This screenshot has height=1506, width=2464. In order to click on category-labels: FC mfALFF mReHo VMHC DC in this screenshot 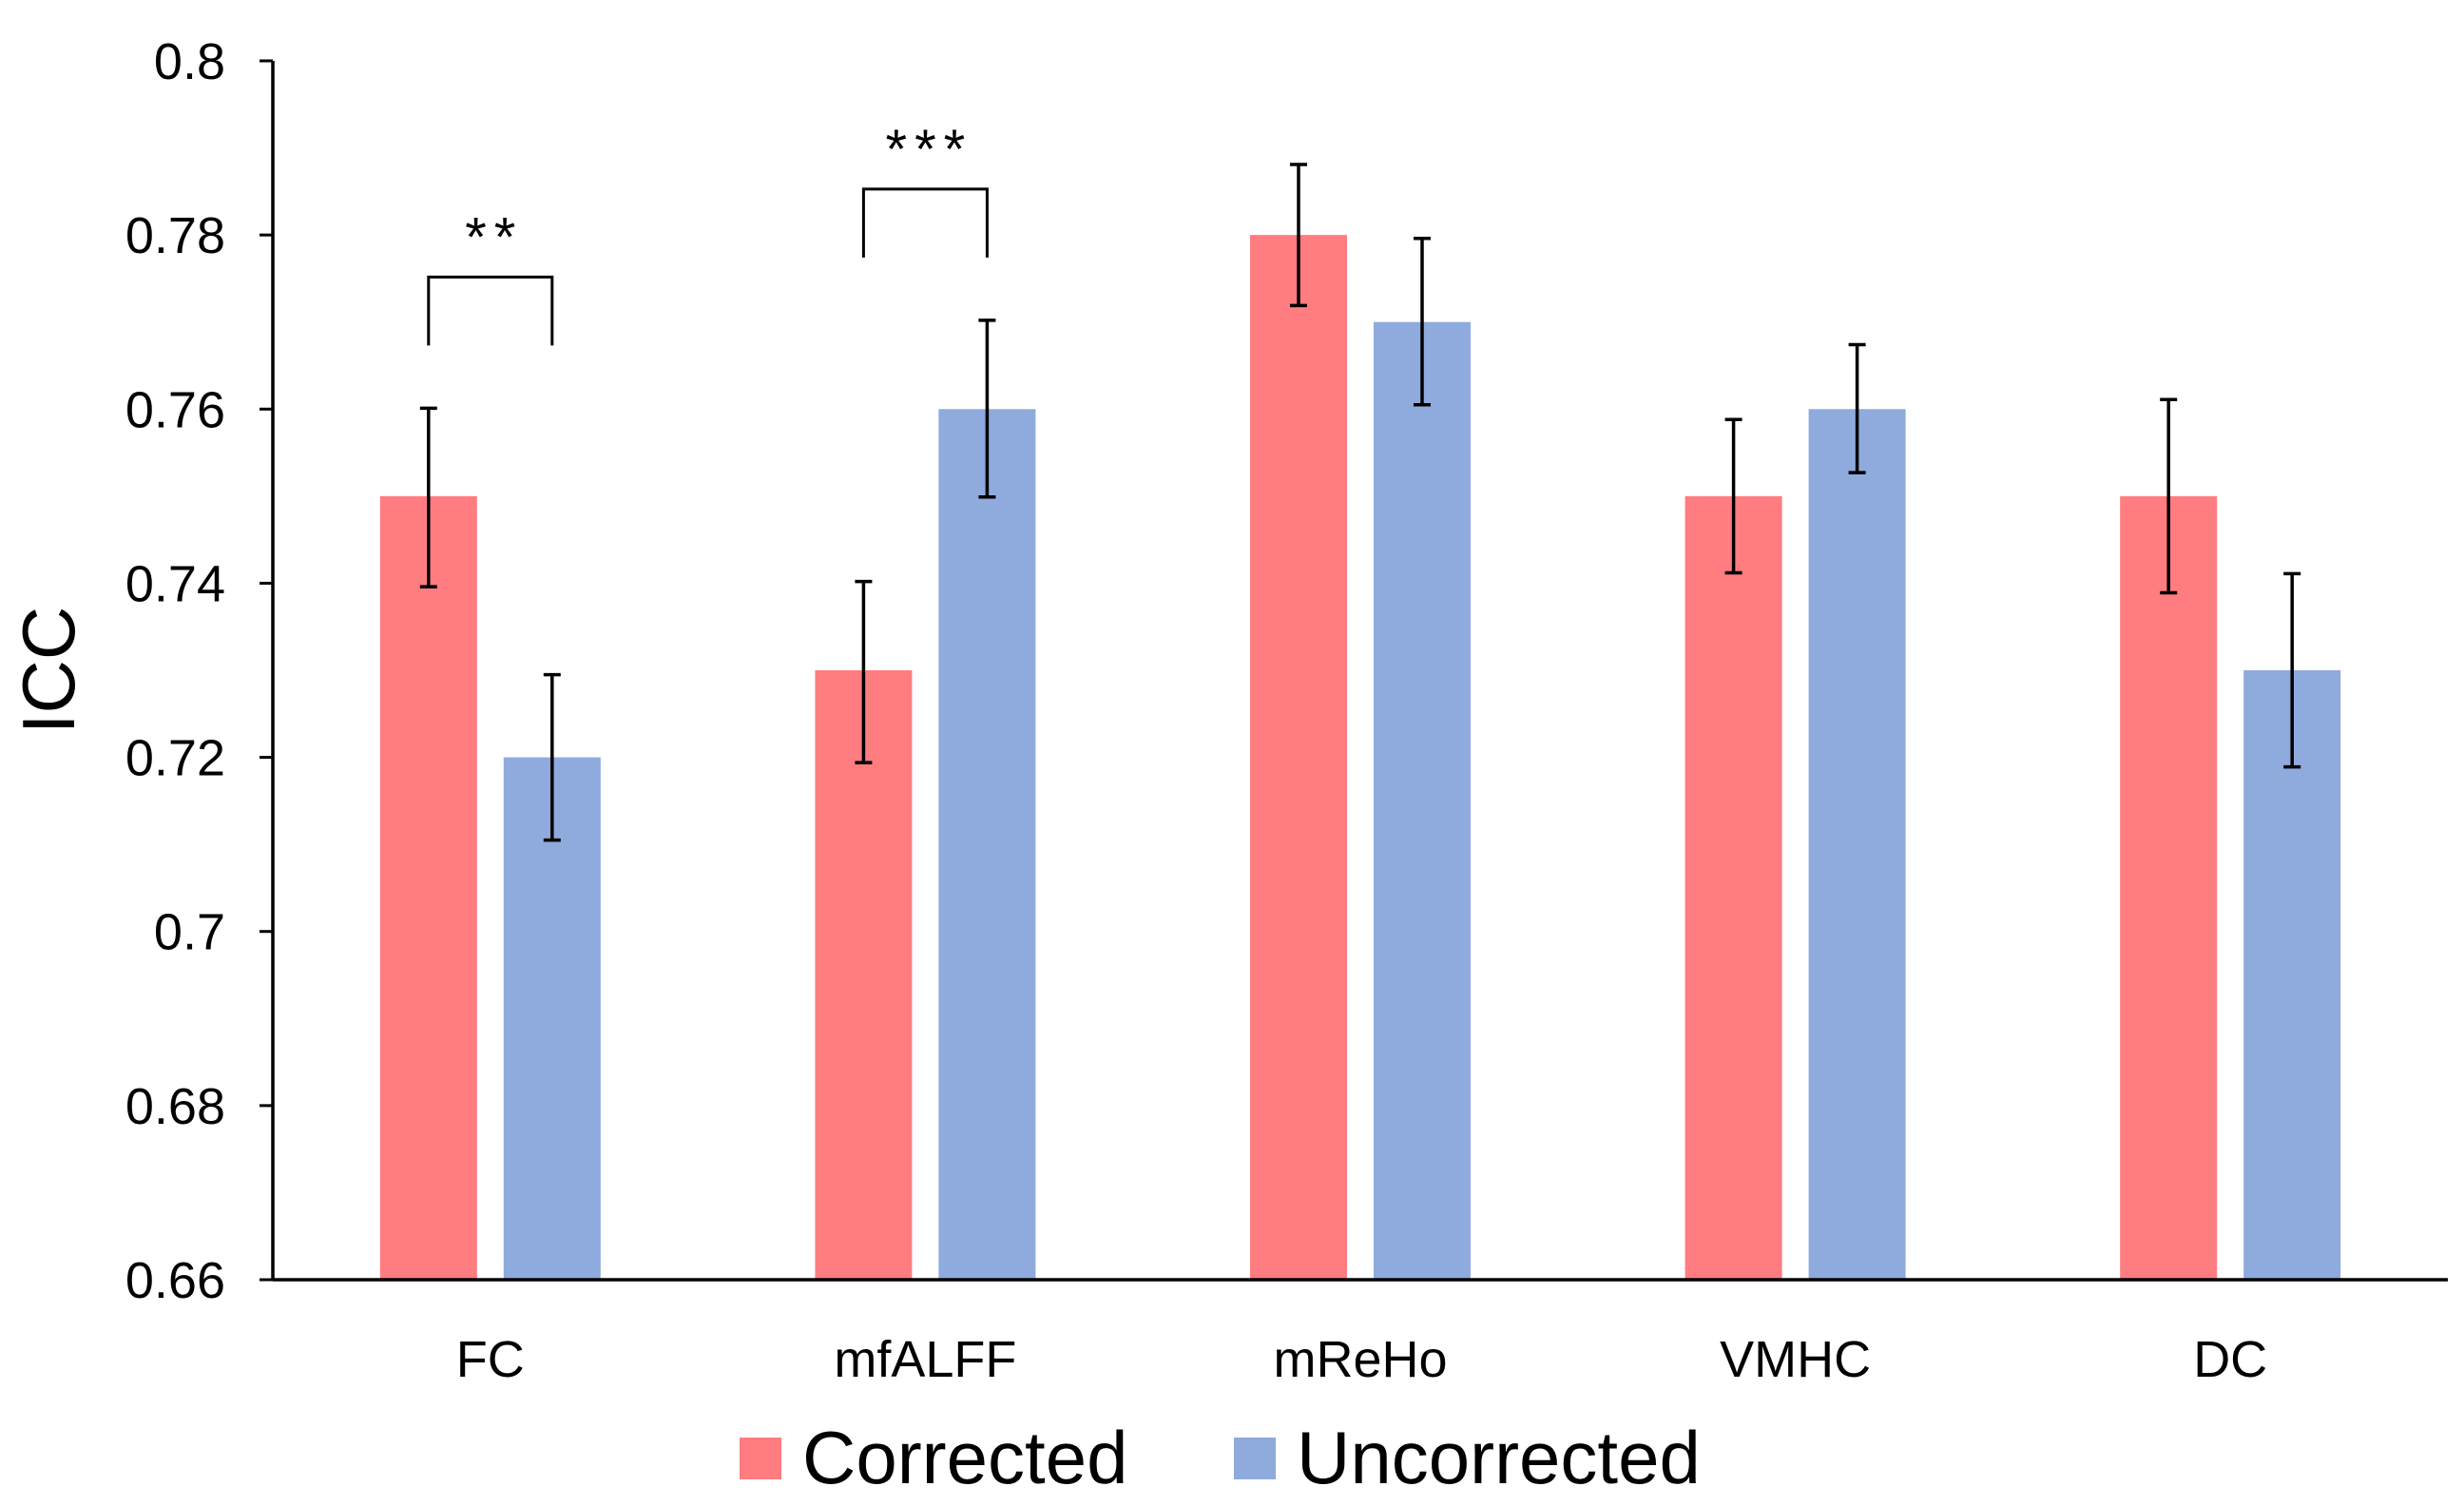, I will do `click(1361, 1359)`.